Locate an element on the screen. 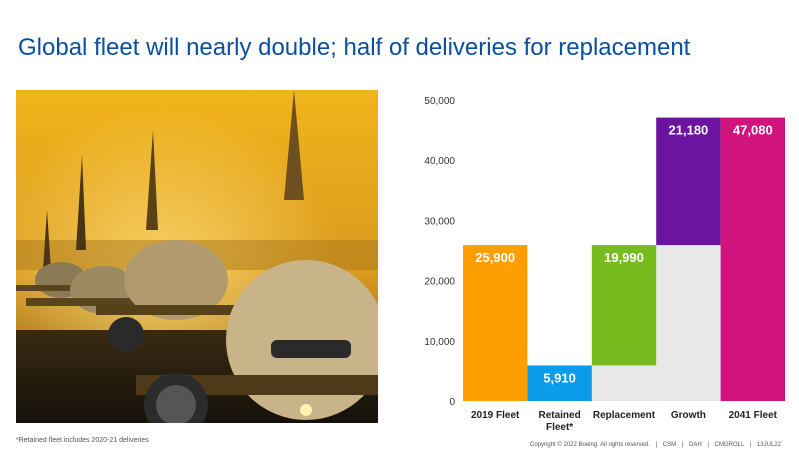 Image resolution: width=799 pixels, height=453 pixels. data-label: 5,910 is located at coordinates (559, 377).